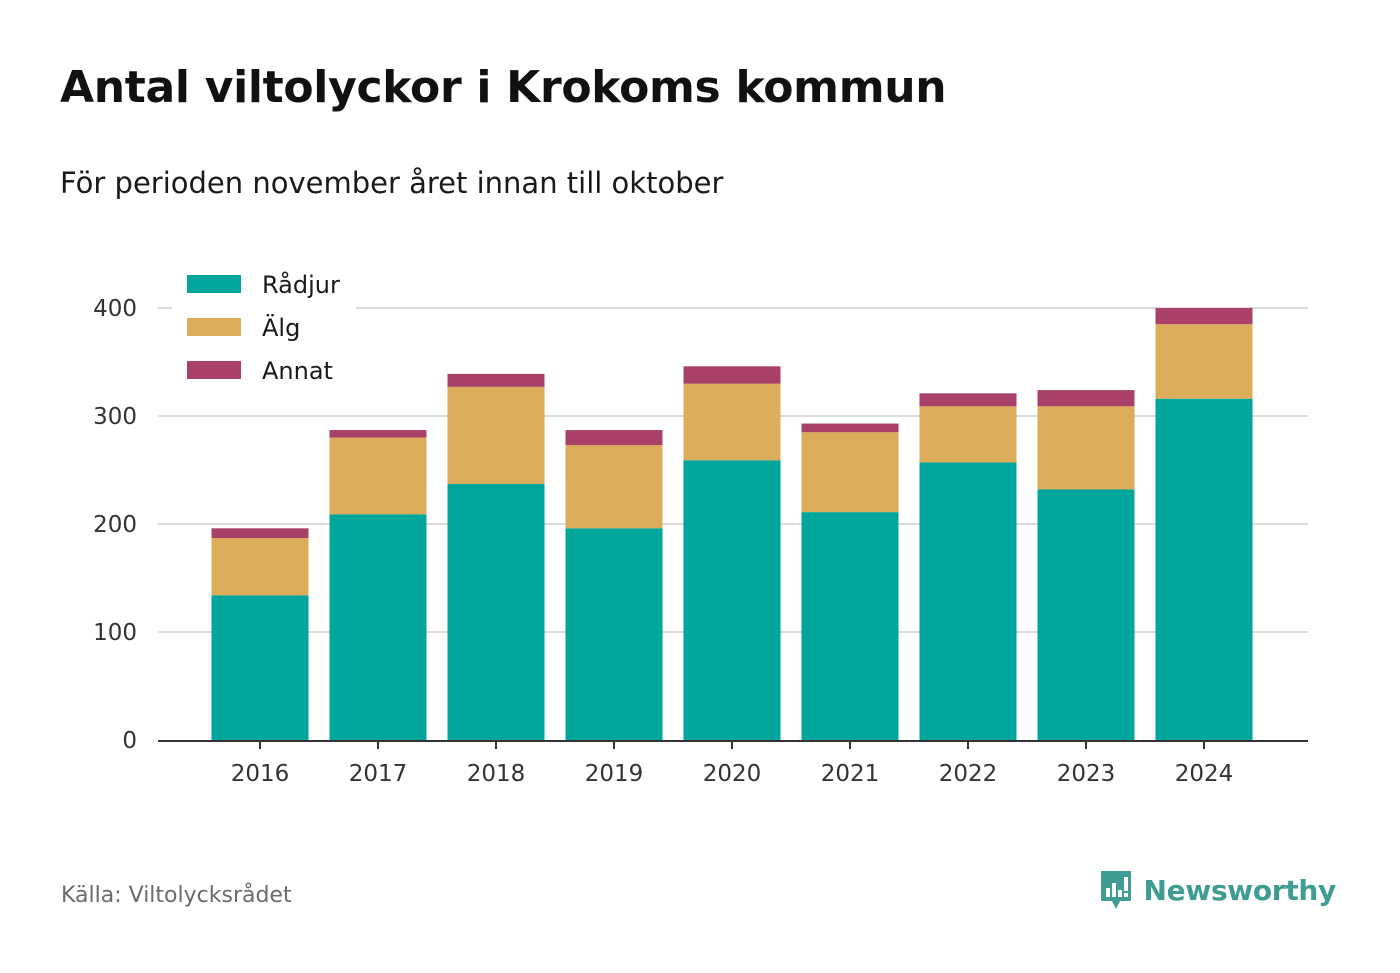 This screenshot has height=973, width=1400. What do you see at coordinates (1204, 316) in the screenshot?
I see `bar-2024-annat` at bounding box center [1204, 316].